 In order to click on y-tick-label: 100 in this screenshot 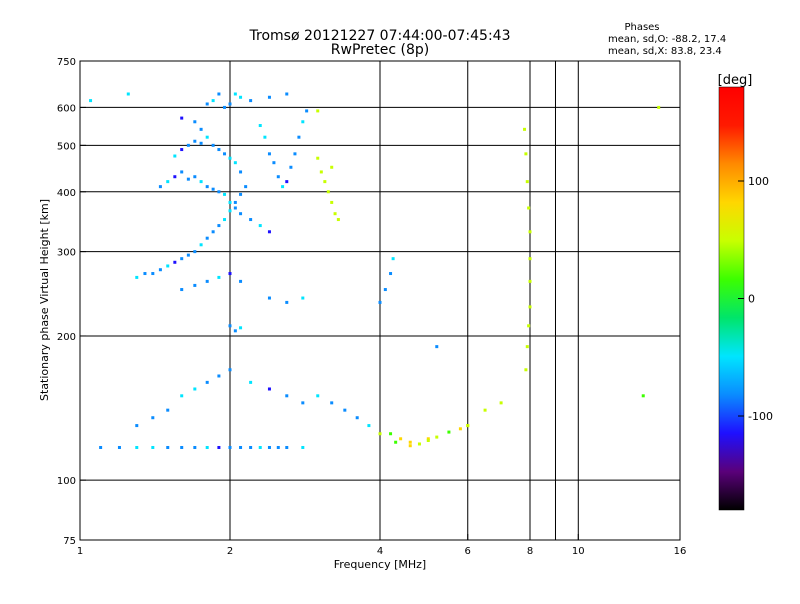, I will do `click(66, 481)`.